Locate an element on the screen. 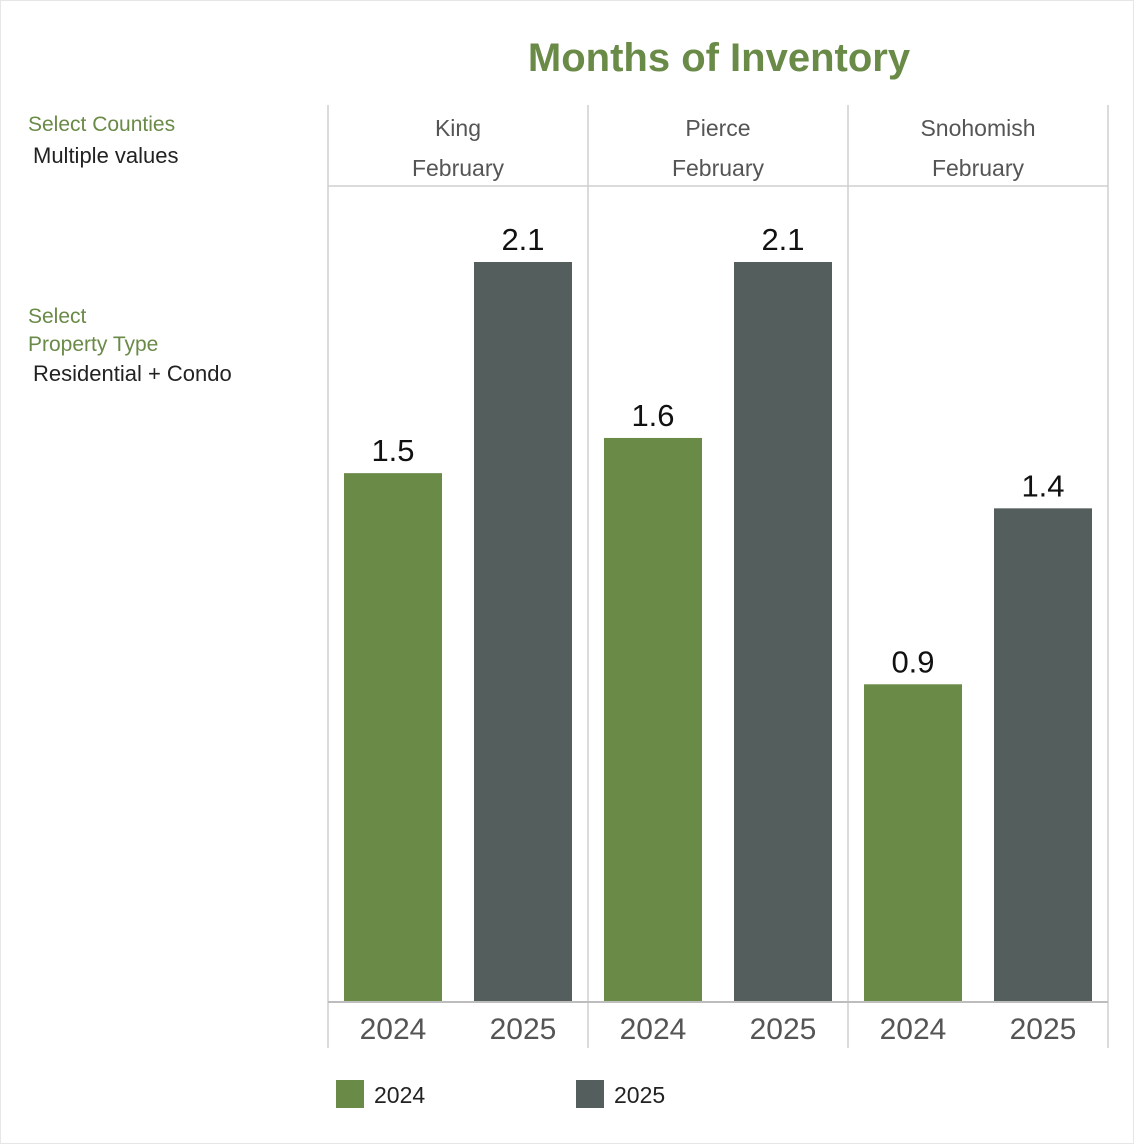 Image resolution: width=1134 pixels, height=1144 pixels. property-type-filter-value: Residential + Condo is located at coordinates (132, 373).